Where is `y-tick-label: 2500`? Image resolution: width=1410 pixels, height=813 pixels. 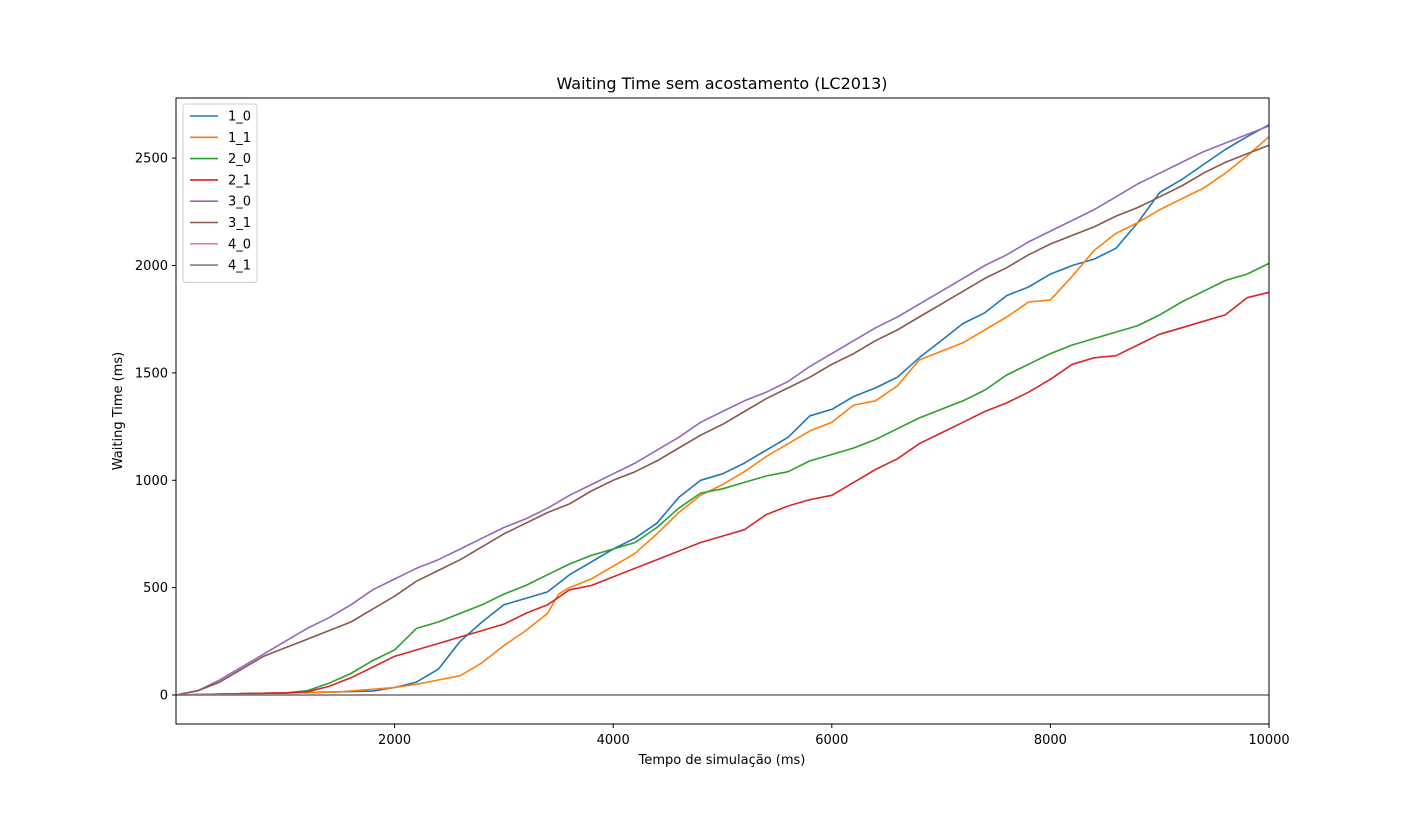
y-tick-label: 2500 is located at coordinates (151, 159).